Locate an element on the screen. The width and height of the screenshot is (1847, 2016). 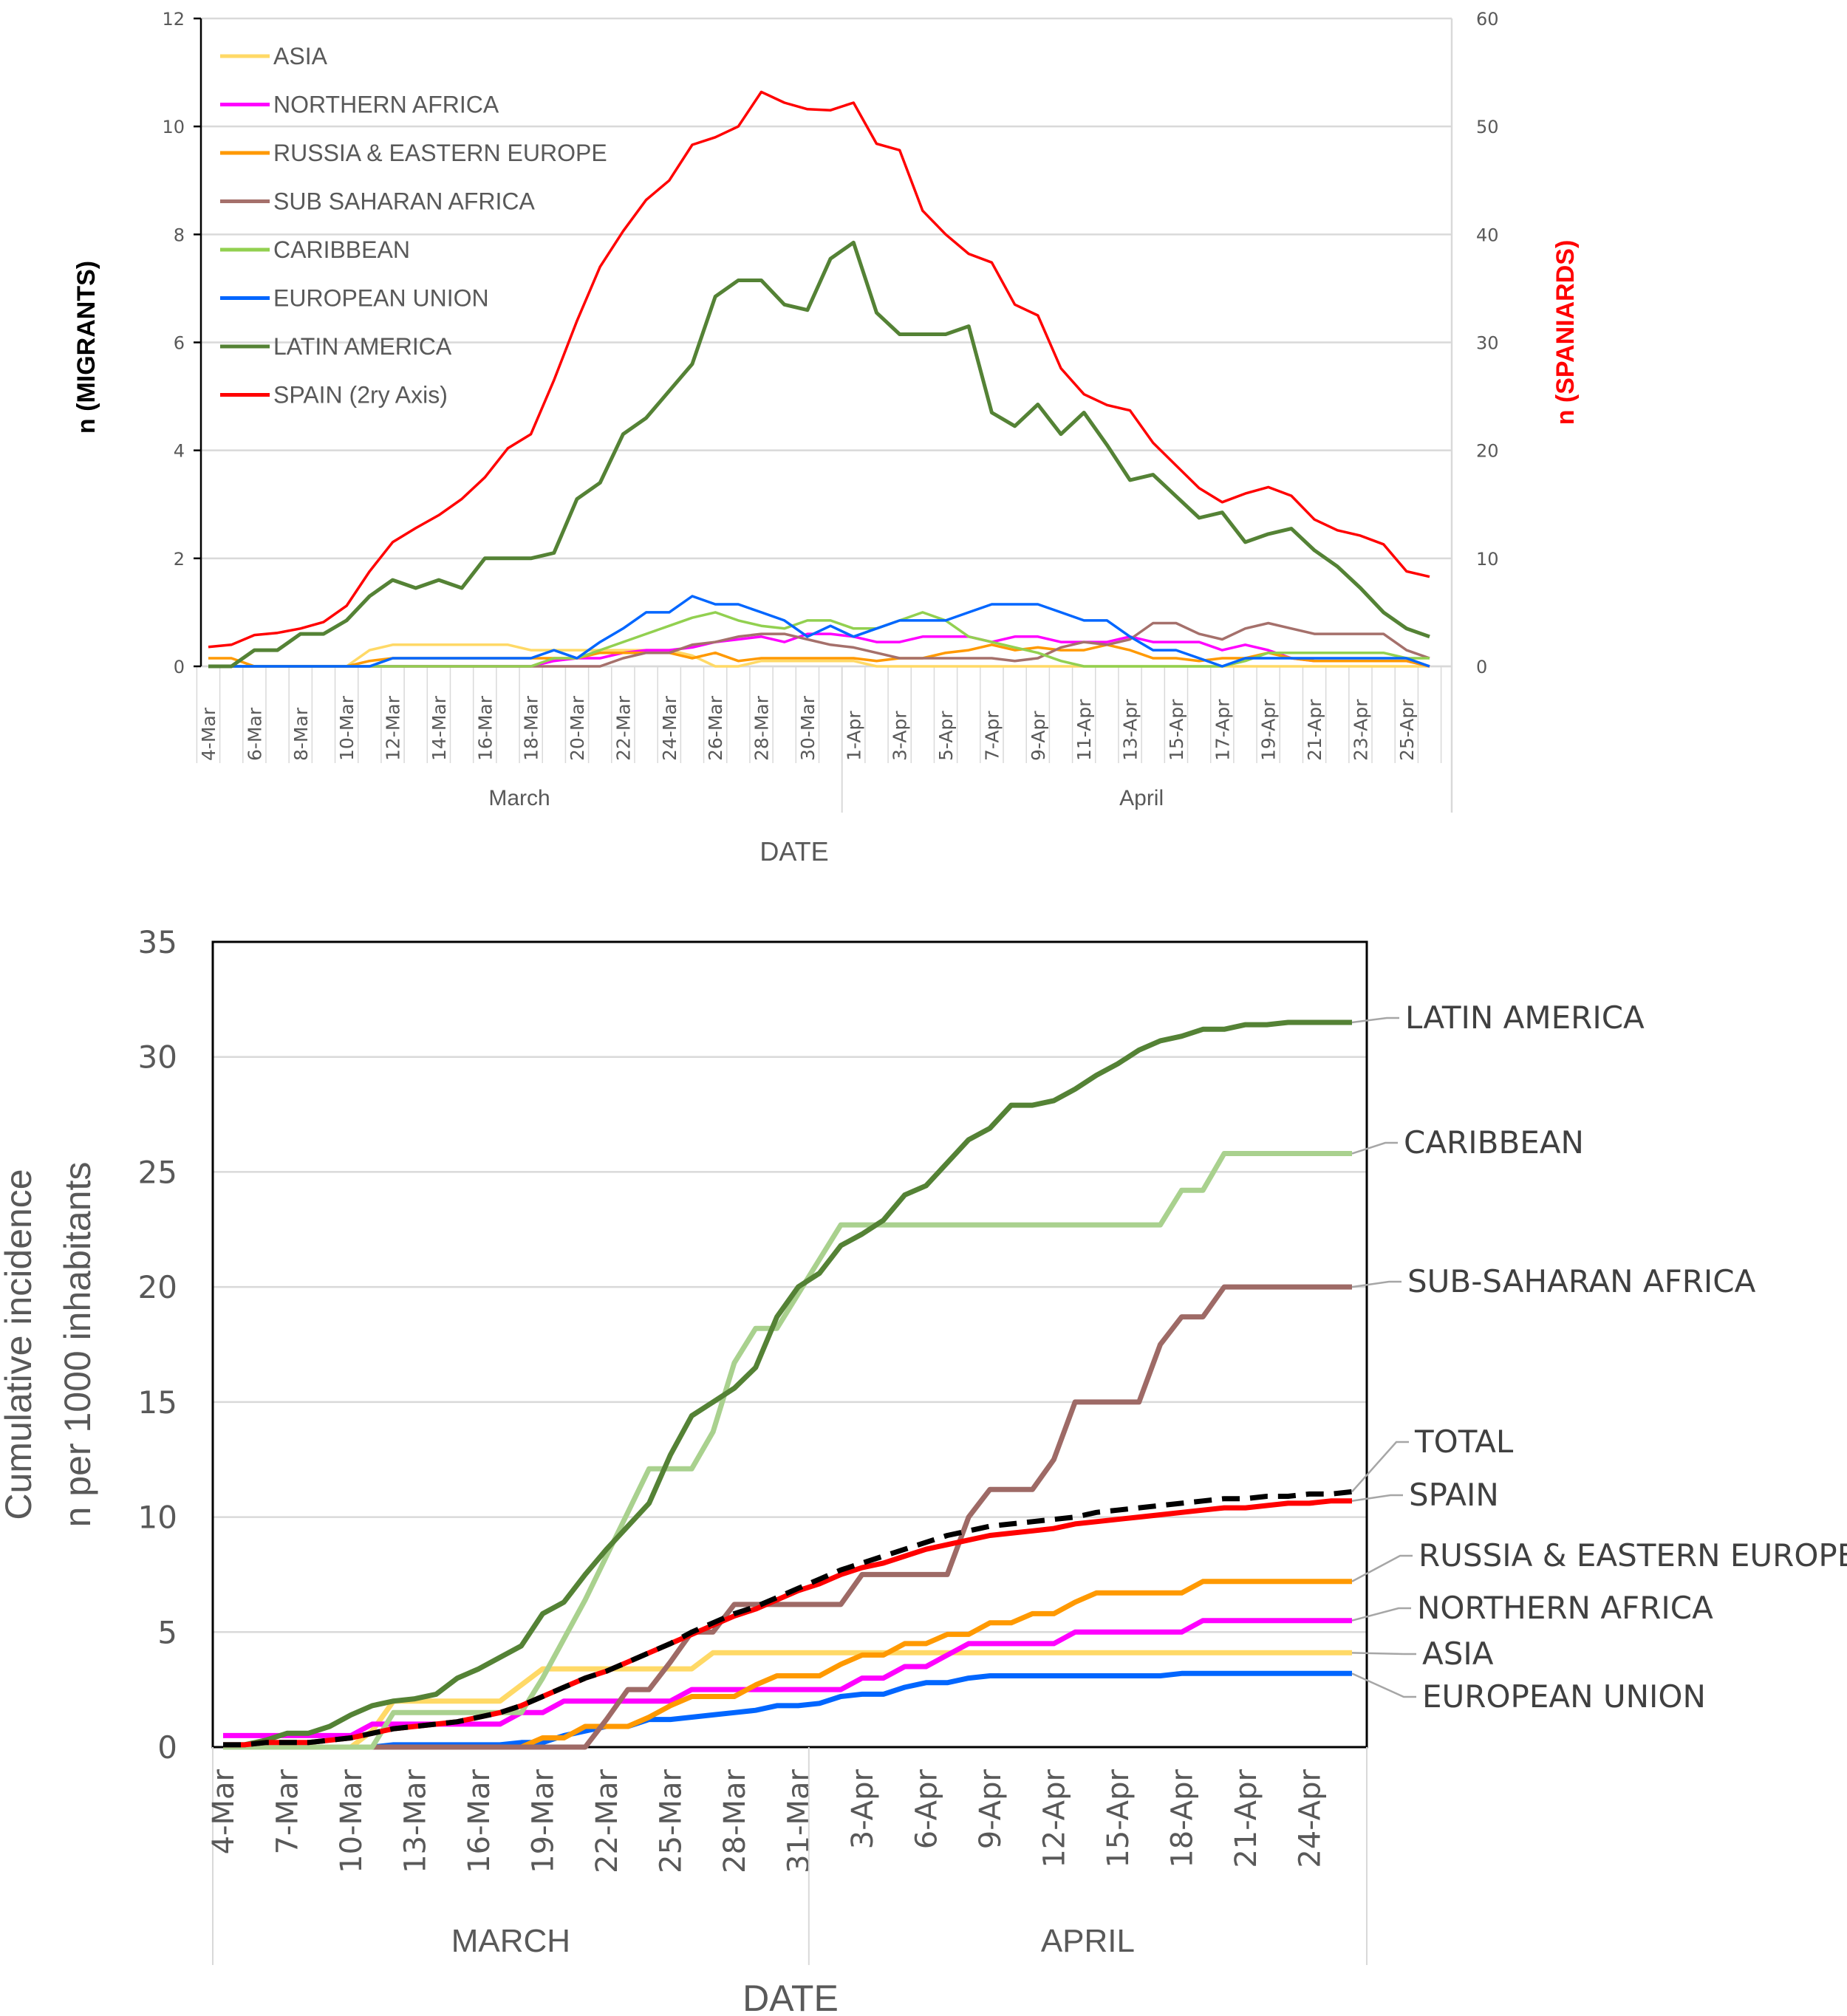
top-x-axis-title: DATE is located at coordinates (793, 851).